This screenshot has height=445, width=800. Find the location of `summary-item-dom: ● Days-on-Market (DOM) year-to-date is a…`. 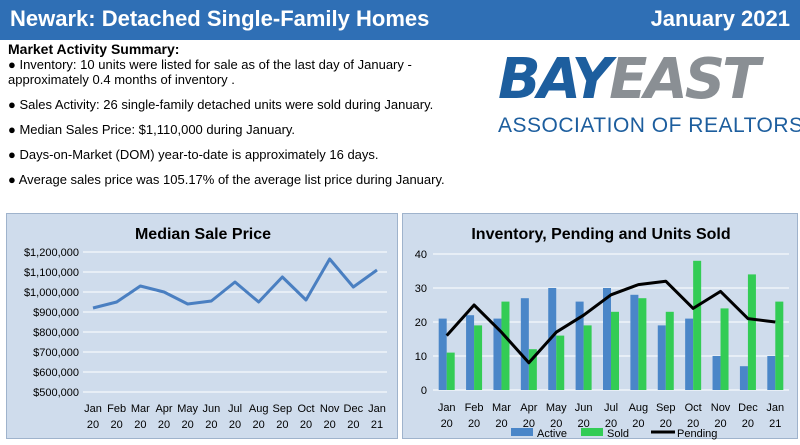

summary-item-dom: ● Days-on-Market (DOM) year-to-date is a… is located at coordinates (193, 154).